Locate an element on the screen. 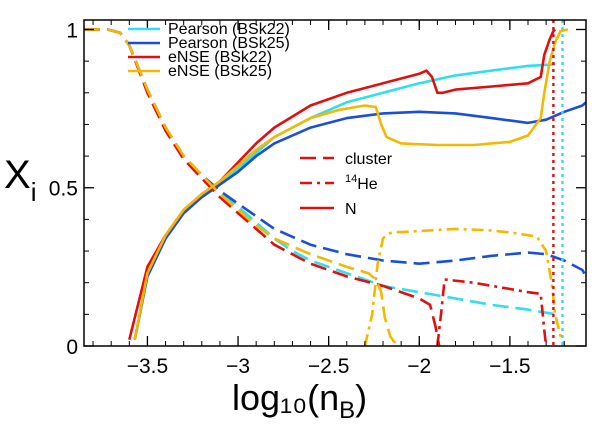 The width and height of the screenshot is (599, 432). x-tick-label: −1.5 is located at coordinates (509, 366).